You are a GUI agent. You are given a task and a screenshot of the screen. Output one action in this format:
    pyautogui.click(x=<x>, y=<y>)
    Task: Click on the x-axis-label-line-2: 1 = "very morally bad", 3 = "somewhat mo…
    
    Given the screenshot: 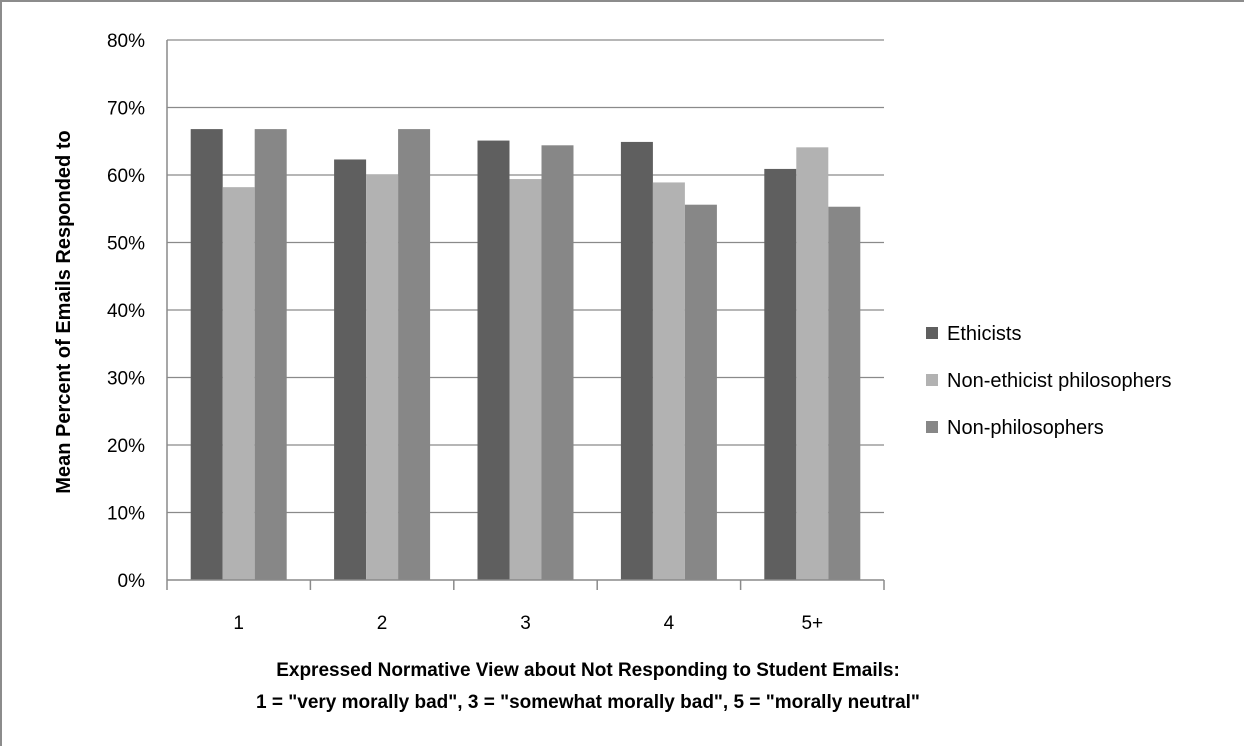 What is the action you would take?
    pyautogui.click(x=588, y=702)
    